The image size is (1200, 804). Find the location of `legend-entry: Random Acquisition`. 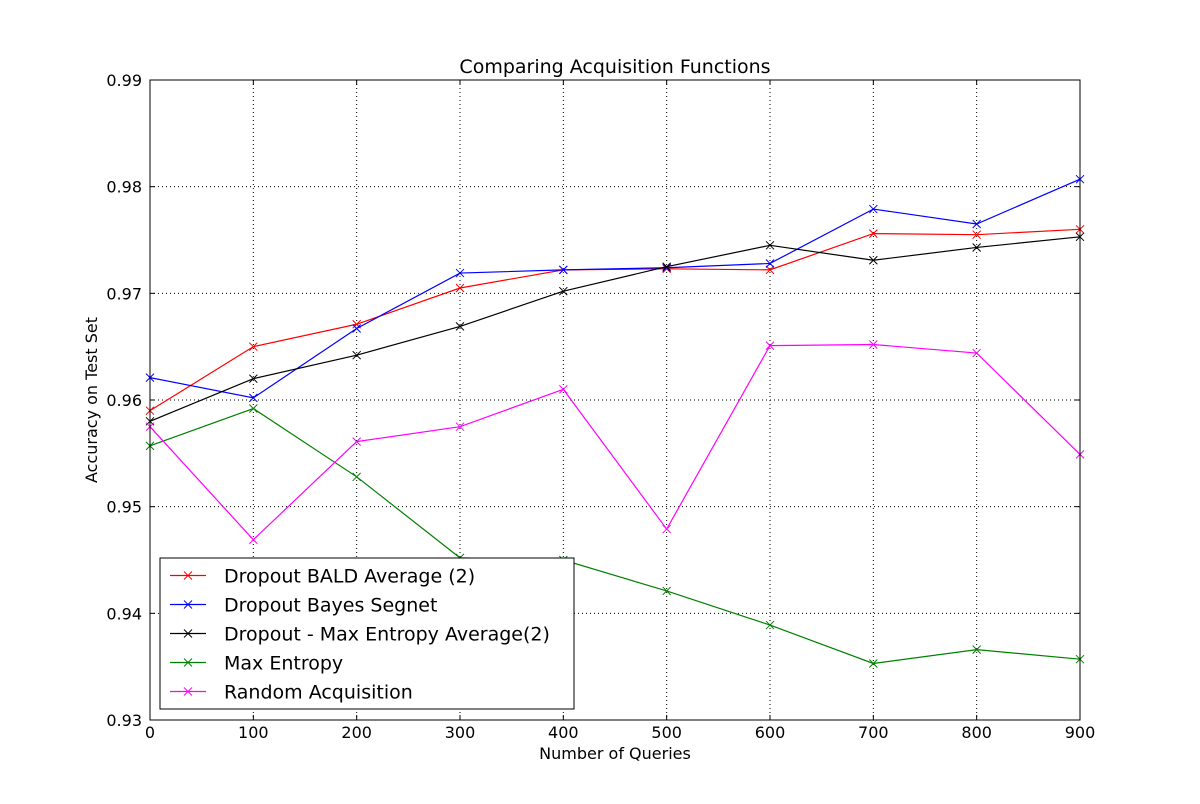

legend-entry: Random Acquisition is located at coordinates (291, 693).